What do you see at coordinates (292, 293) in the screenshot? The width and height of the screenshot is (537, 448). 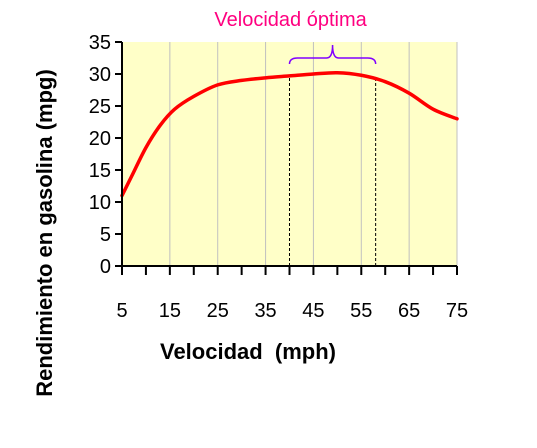 I see `x-axis: 5 15 25 35 45 55 65 75` at bounding box center [292, 293].